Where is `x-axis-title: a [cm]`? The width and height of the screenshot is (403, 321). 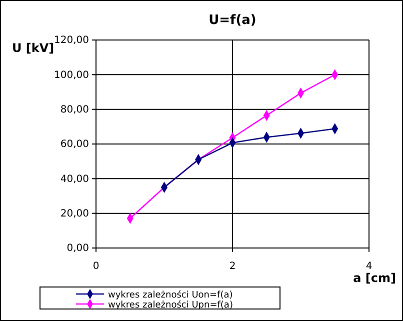
x-axis-title: a [cm] is located at coordinates (374, 278).